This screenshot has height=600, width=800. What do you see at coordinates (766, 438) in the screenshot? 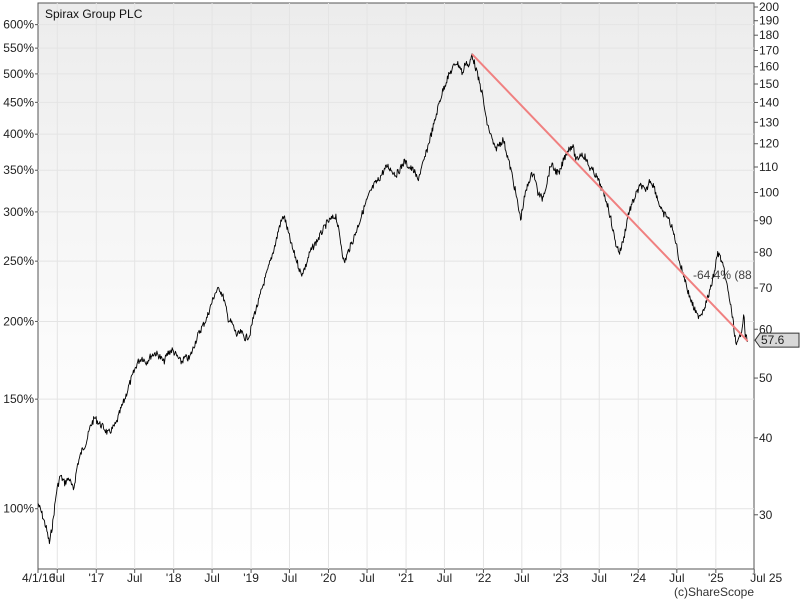
I see `y-right-tick-label: 40` at bounding box center [766, 438].